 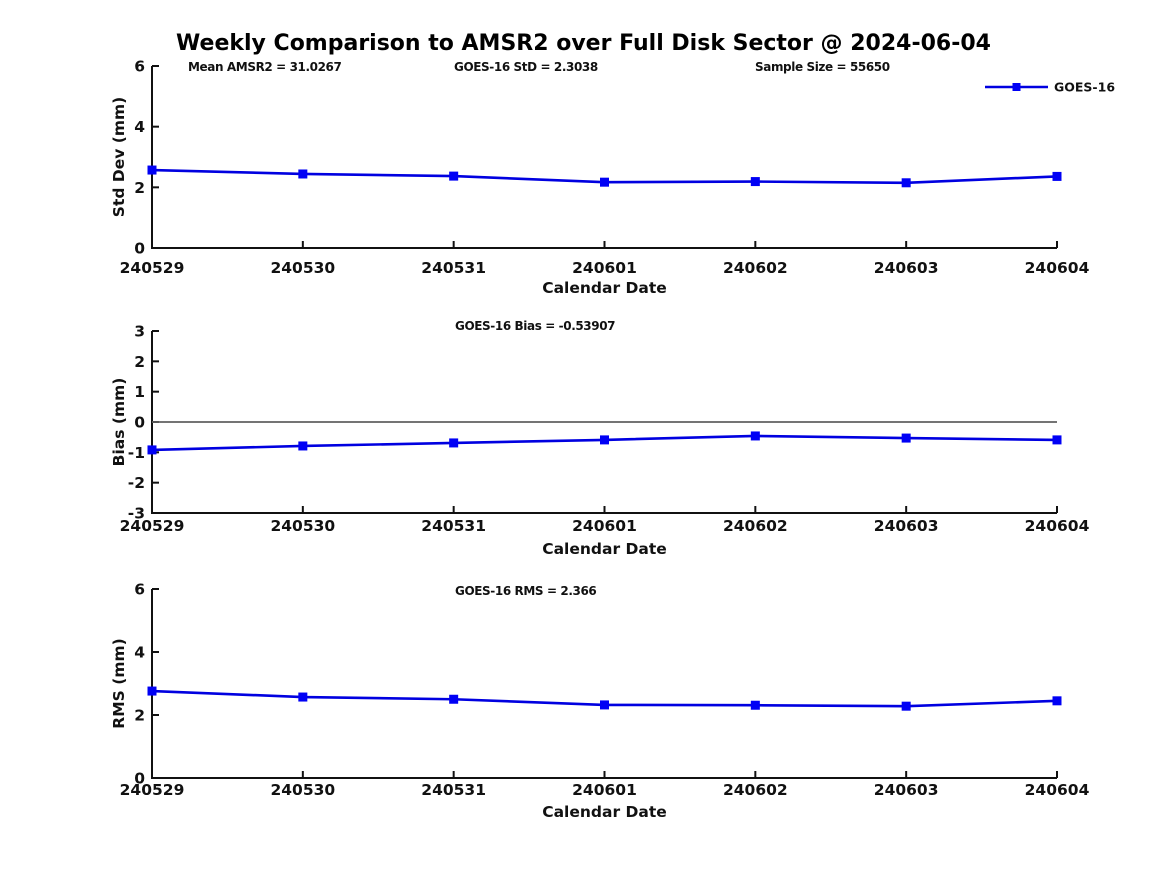 I want to click on y-axis-label: Bias (mm), so click(x=119, y=422).